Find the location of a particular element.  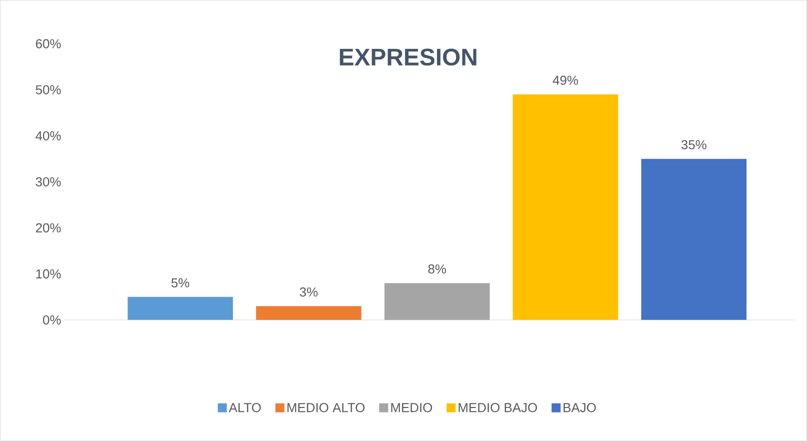

data-label: 35% is located at coordinates (693, 145).